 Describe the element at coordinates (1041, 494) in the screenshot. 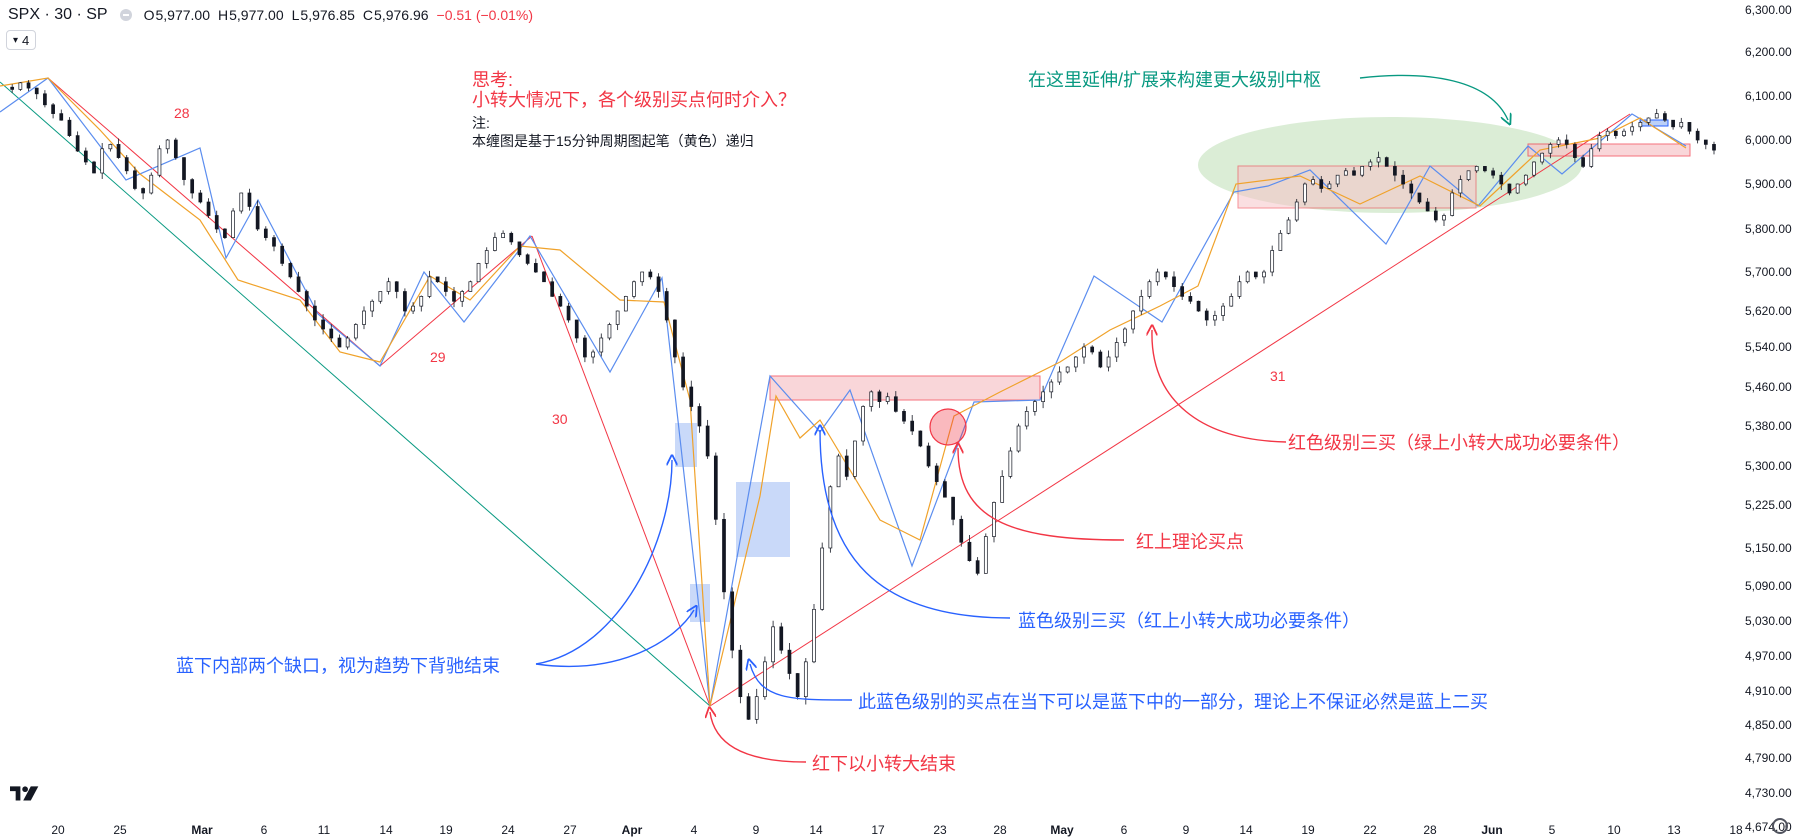

I see `arrow-red-theory-buy` at that location.